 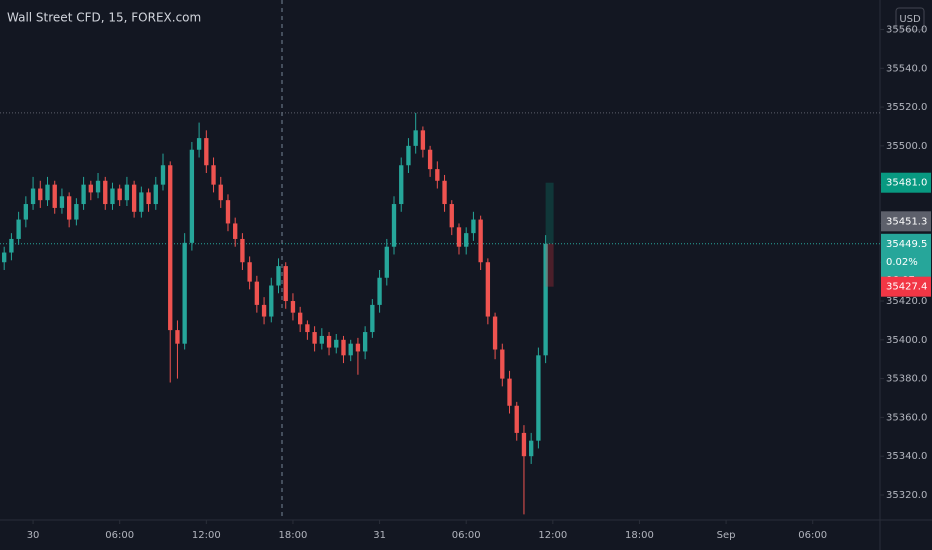 What do you see at coordinates (906, 456) in the screenshot?
I see `y-tick-label: 35340.0` at bounding box center [906, 456].